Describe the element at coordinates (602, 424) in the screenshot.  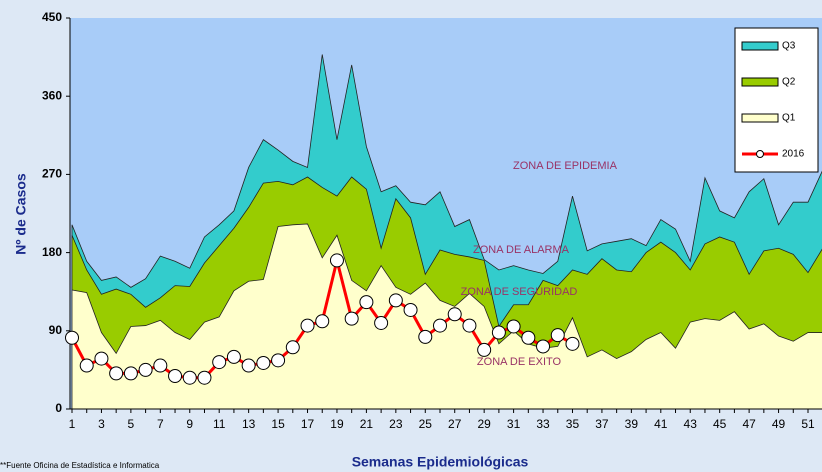
I see `x-tick-label: 37` at that location.